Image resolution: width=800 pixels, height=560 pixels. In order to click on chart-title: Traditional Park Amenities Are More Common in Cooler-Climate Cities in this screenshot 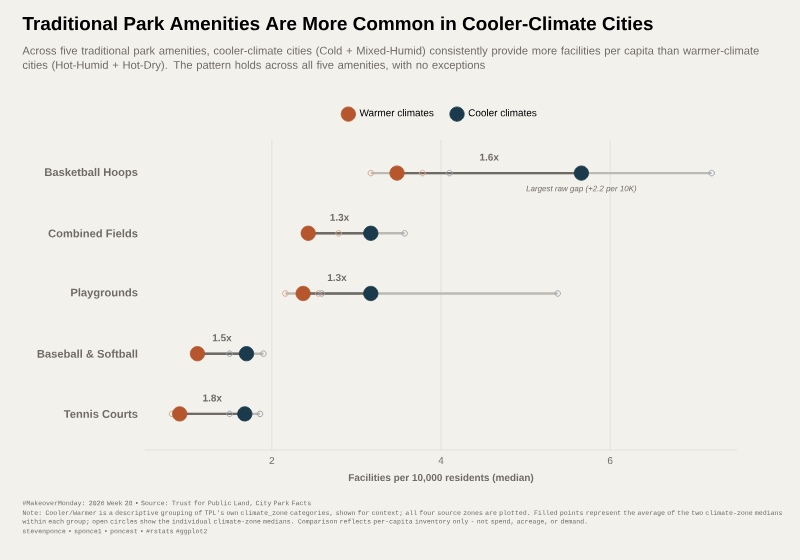, I will do `click(337, 23)`.